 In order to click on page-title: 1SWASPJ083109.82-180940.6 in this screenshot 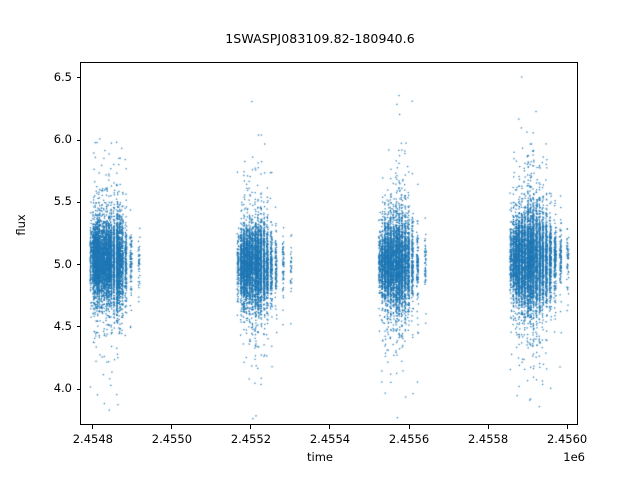, I will do `click(320, 38)`.